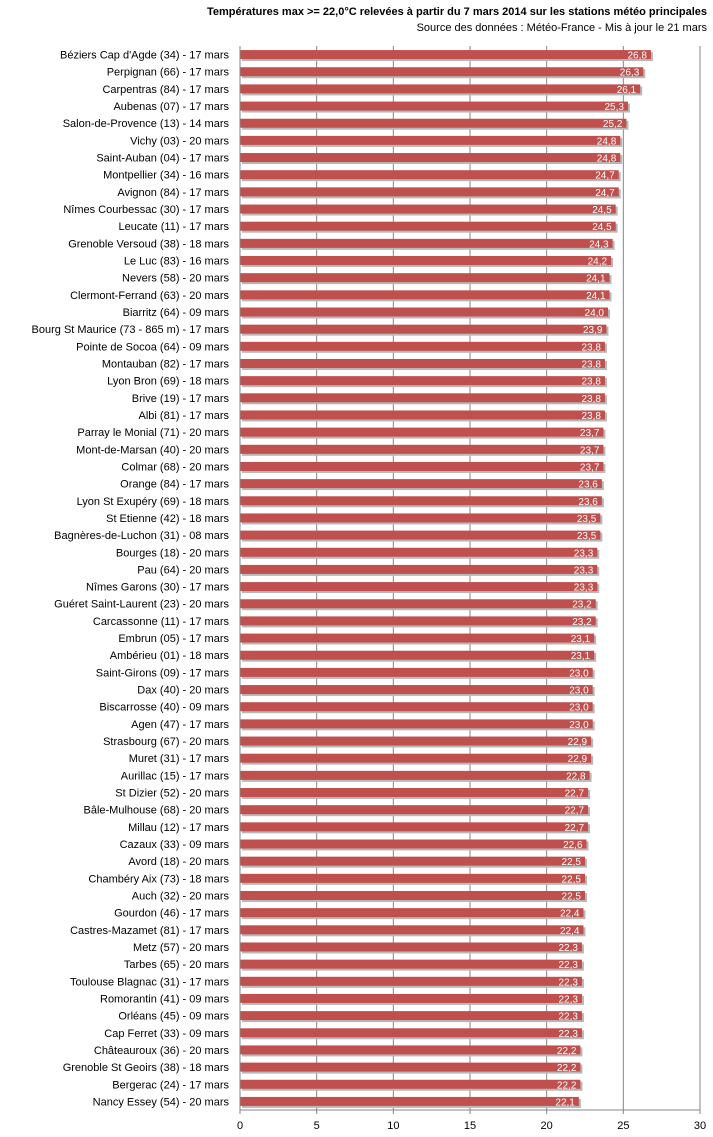 The width and height of the screenshot is (713, 1137). I want to click on x-tick-label: 10, so click(393, 1126).